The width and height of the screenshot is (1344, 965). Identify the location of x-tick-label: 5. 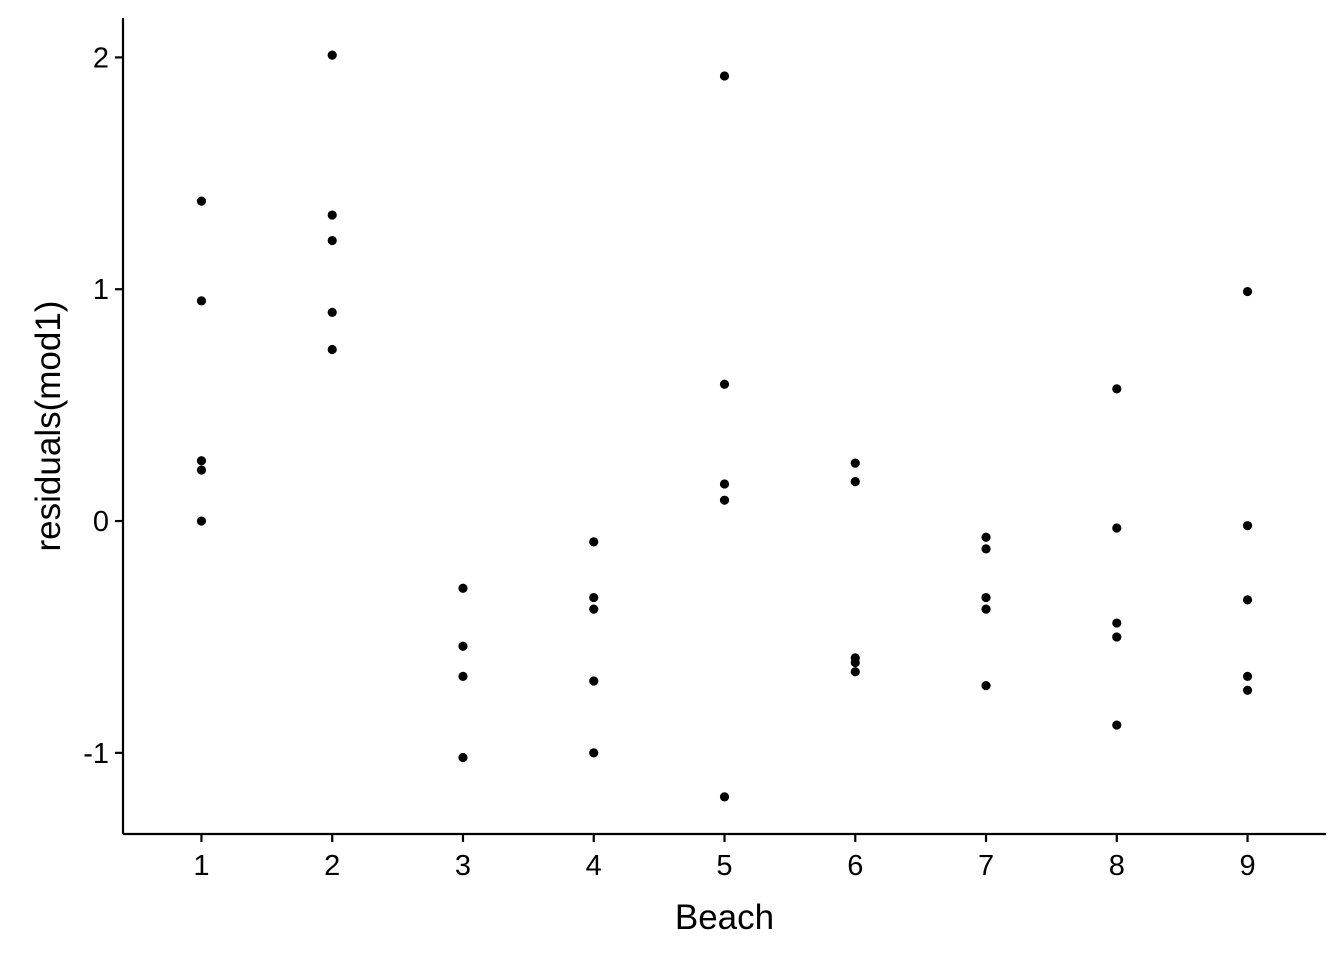
(724, 866).